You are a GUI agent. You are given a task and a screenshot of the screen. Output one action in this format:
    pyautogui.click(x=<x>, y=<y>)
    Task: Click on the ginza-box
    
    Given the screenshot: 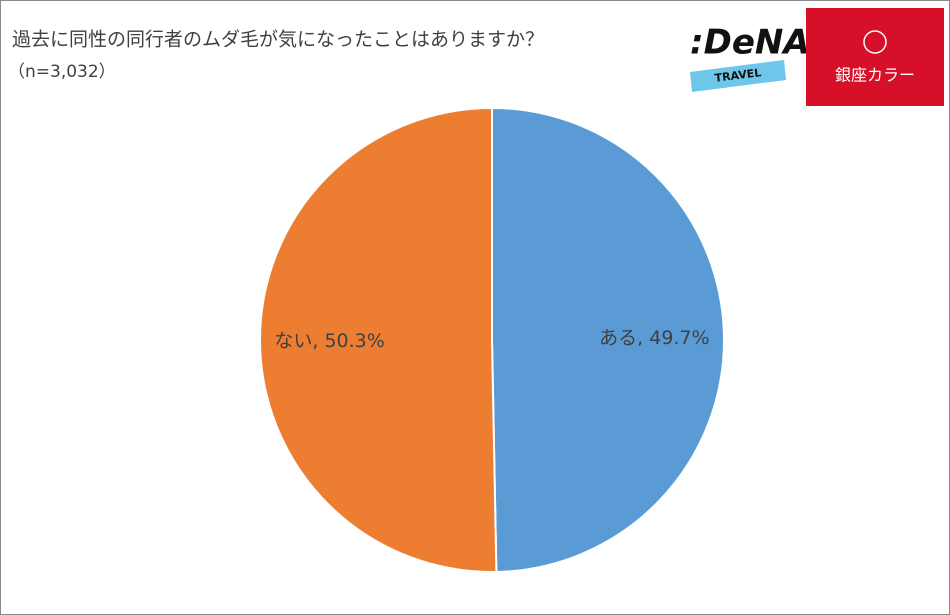 What is the action you would take?
    pyautogui.click(x=875, y=57)
    